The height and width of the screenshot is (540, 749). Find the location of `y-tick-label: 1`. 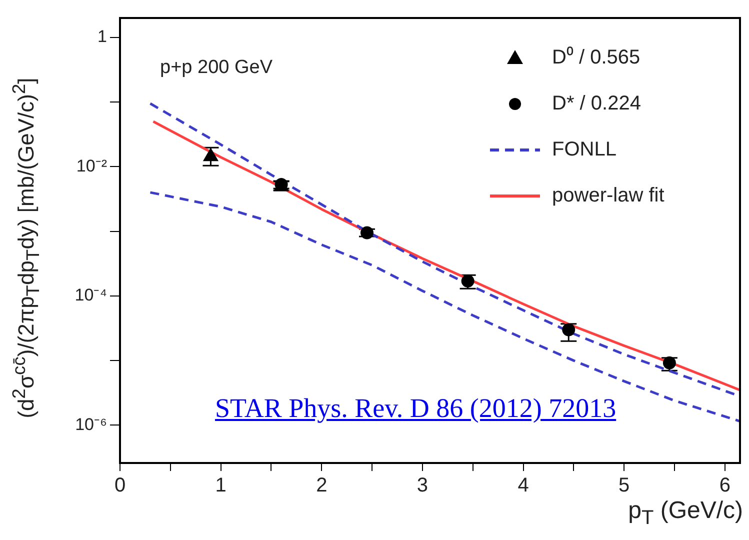

y-tick-label: 1 is located at coordinates (102, 36).